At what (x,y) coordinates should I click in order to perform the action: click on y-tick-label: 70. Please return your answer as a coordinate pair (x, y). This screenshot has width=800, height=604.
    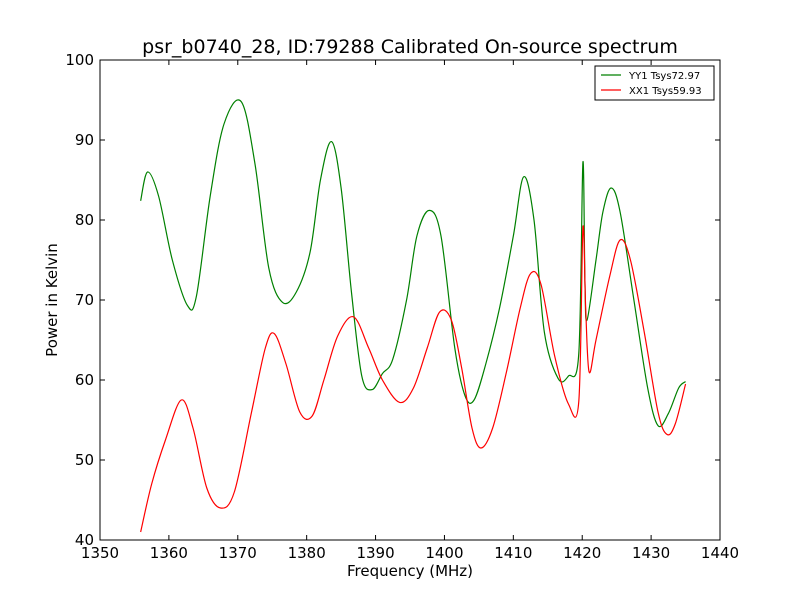
    Looking at the image, I should click on (84, 300).